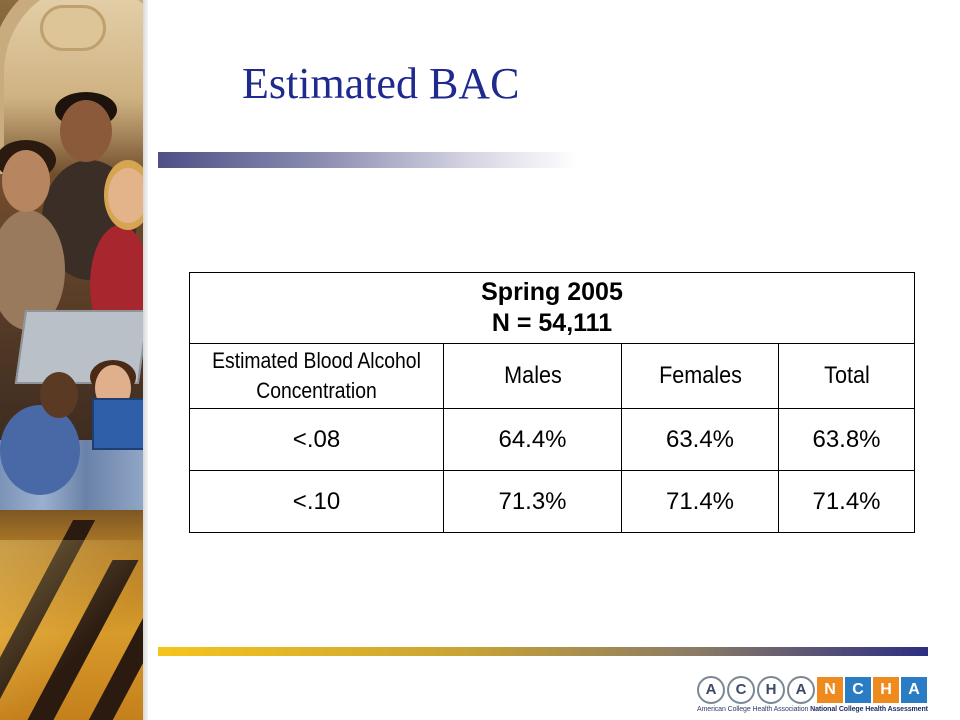  Describe the element at coordinates (700, 439) in the screenshot. I see `cell-females: 63.4%` at that location.